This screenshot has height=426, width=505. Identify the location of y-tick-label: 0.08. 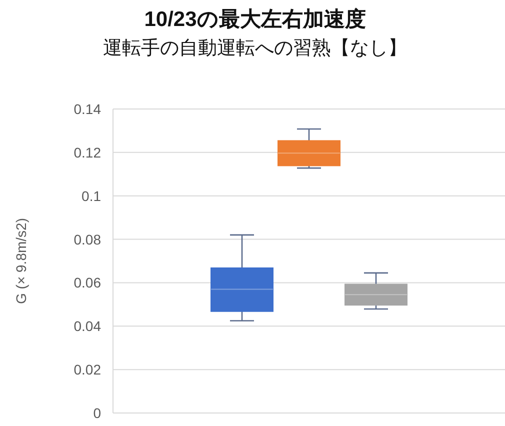
(88, 239).